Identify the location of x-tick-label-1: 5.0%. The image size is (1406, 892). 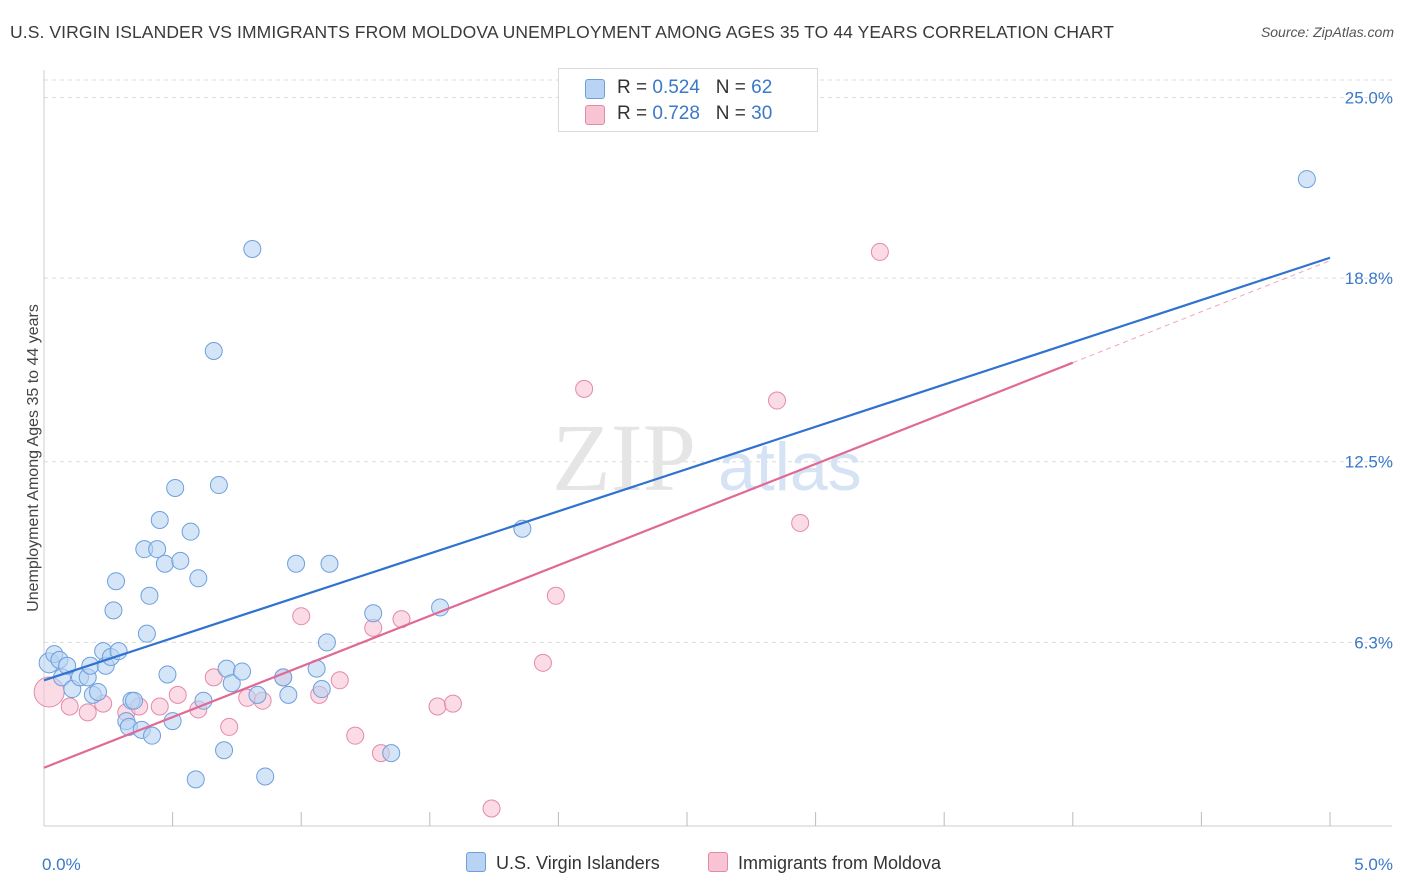
(1373, 864).